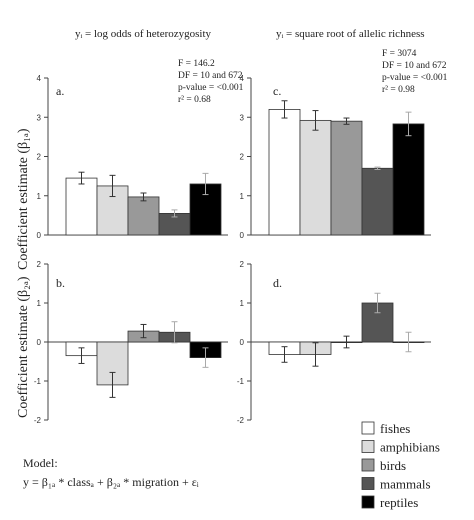 The height and width of the screenshot is (520, 474). What do you see at coordinates (277, 91) in the screenshot?
I see `panel-letter: c.` at bounding box center [277, 91].